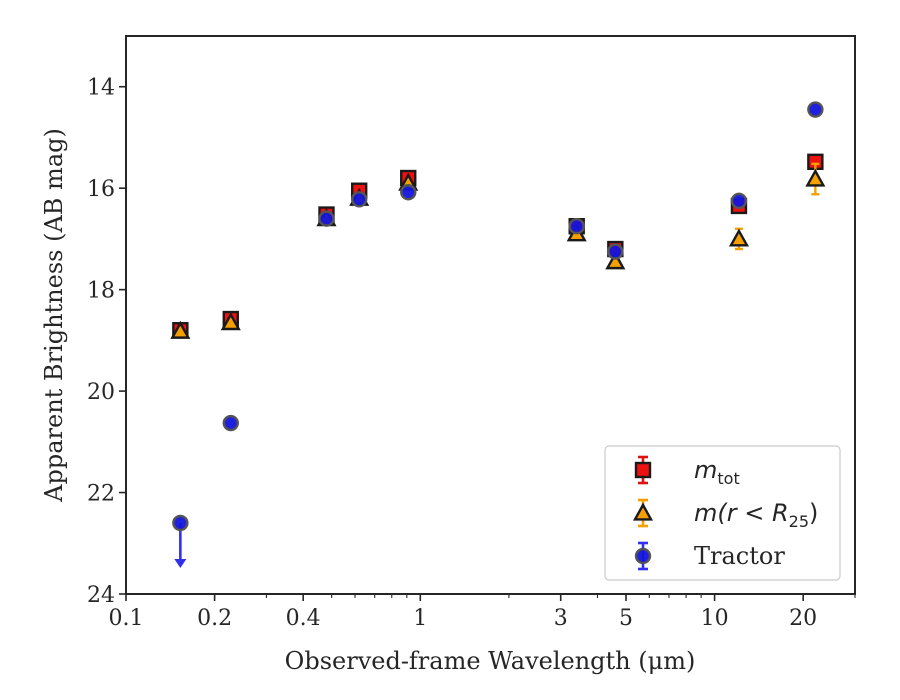  Describe the element at coordinates (101, 392) in the screenshot. I see `y-tick-label: 20` at that location.